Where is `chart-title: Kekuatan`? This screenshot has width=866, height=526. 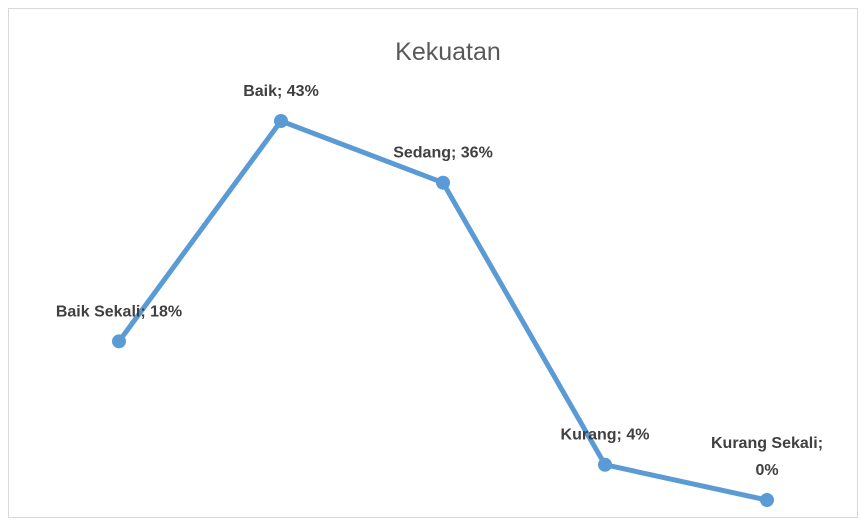
chart-title: Kekuatan is located at coordinates (448, 52).